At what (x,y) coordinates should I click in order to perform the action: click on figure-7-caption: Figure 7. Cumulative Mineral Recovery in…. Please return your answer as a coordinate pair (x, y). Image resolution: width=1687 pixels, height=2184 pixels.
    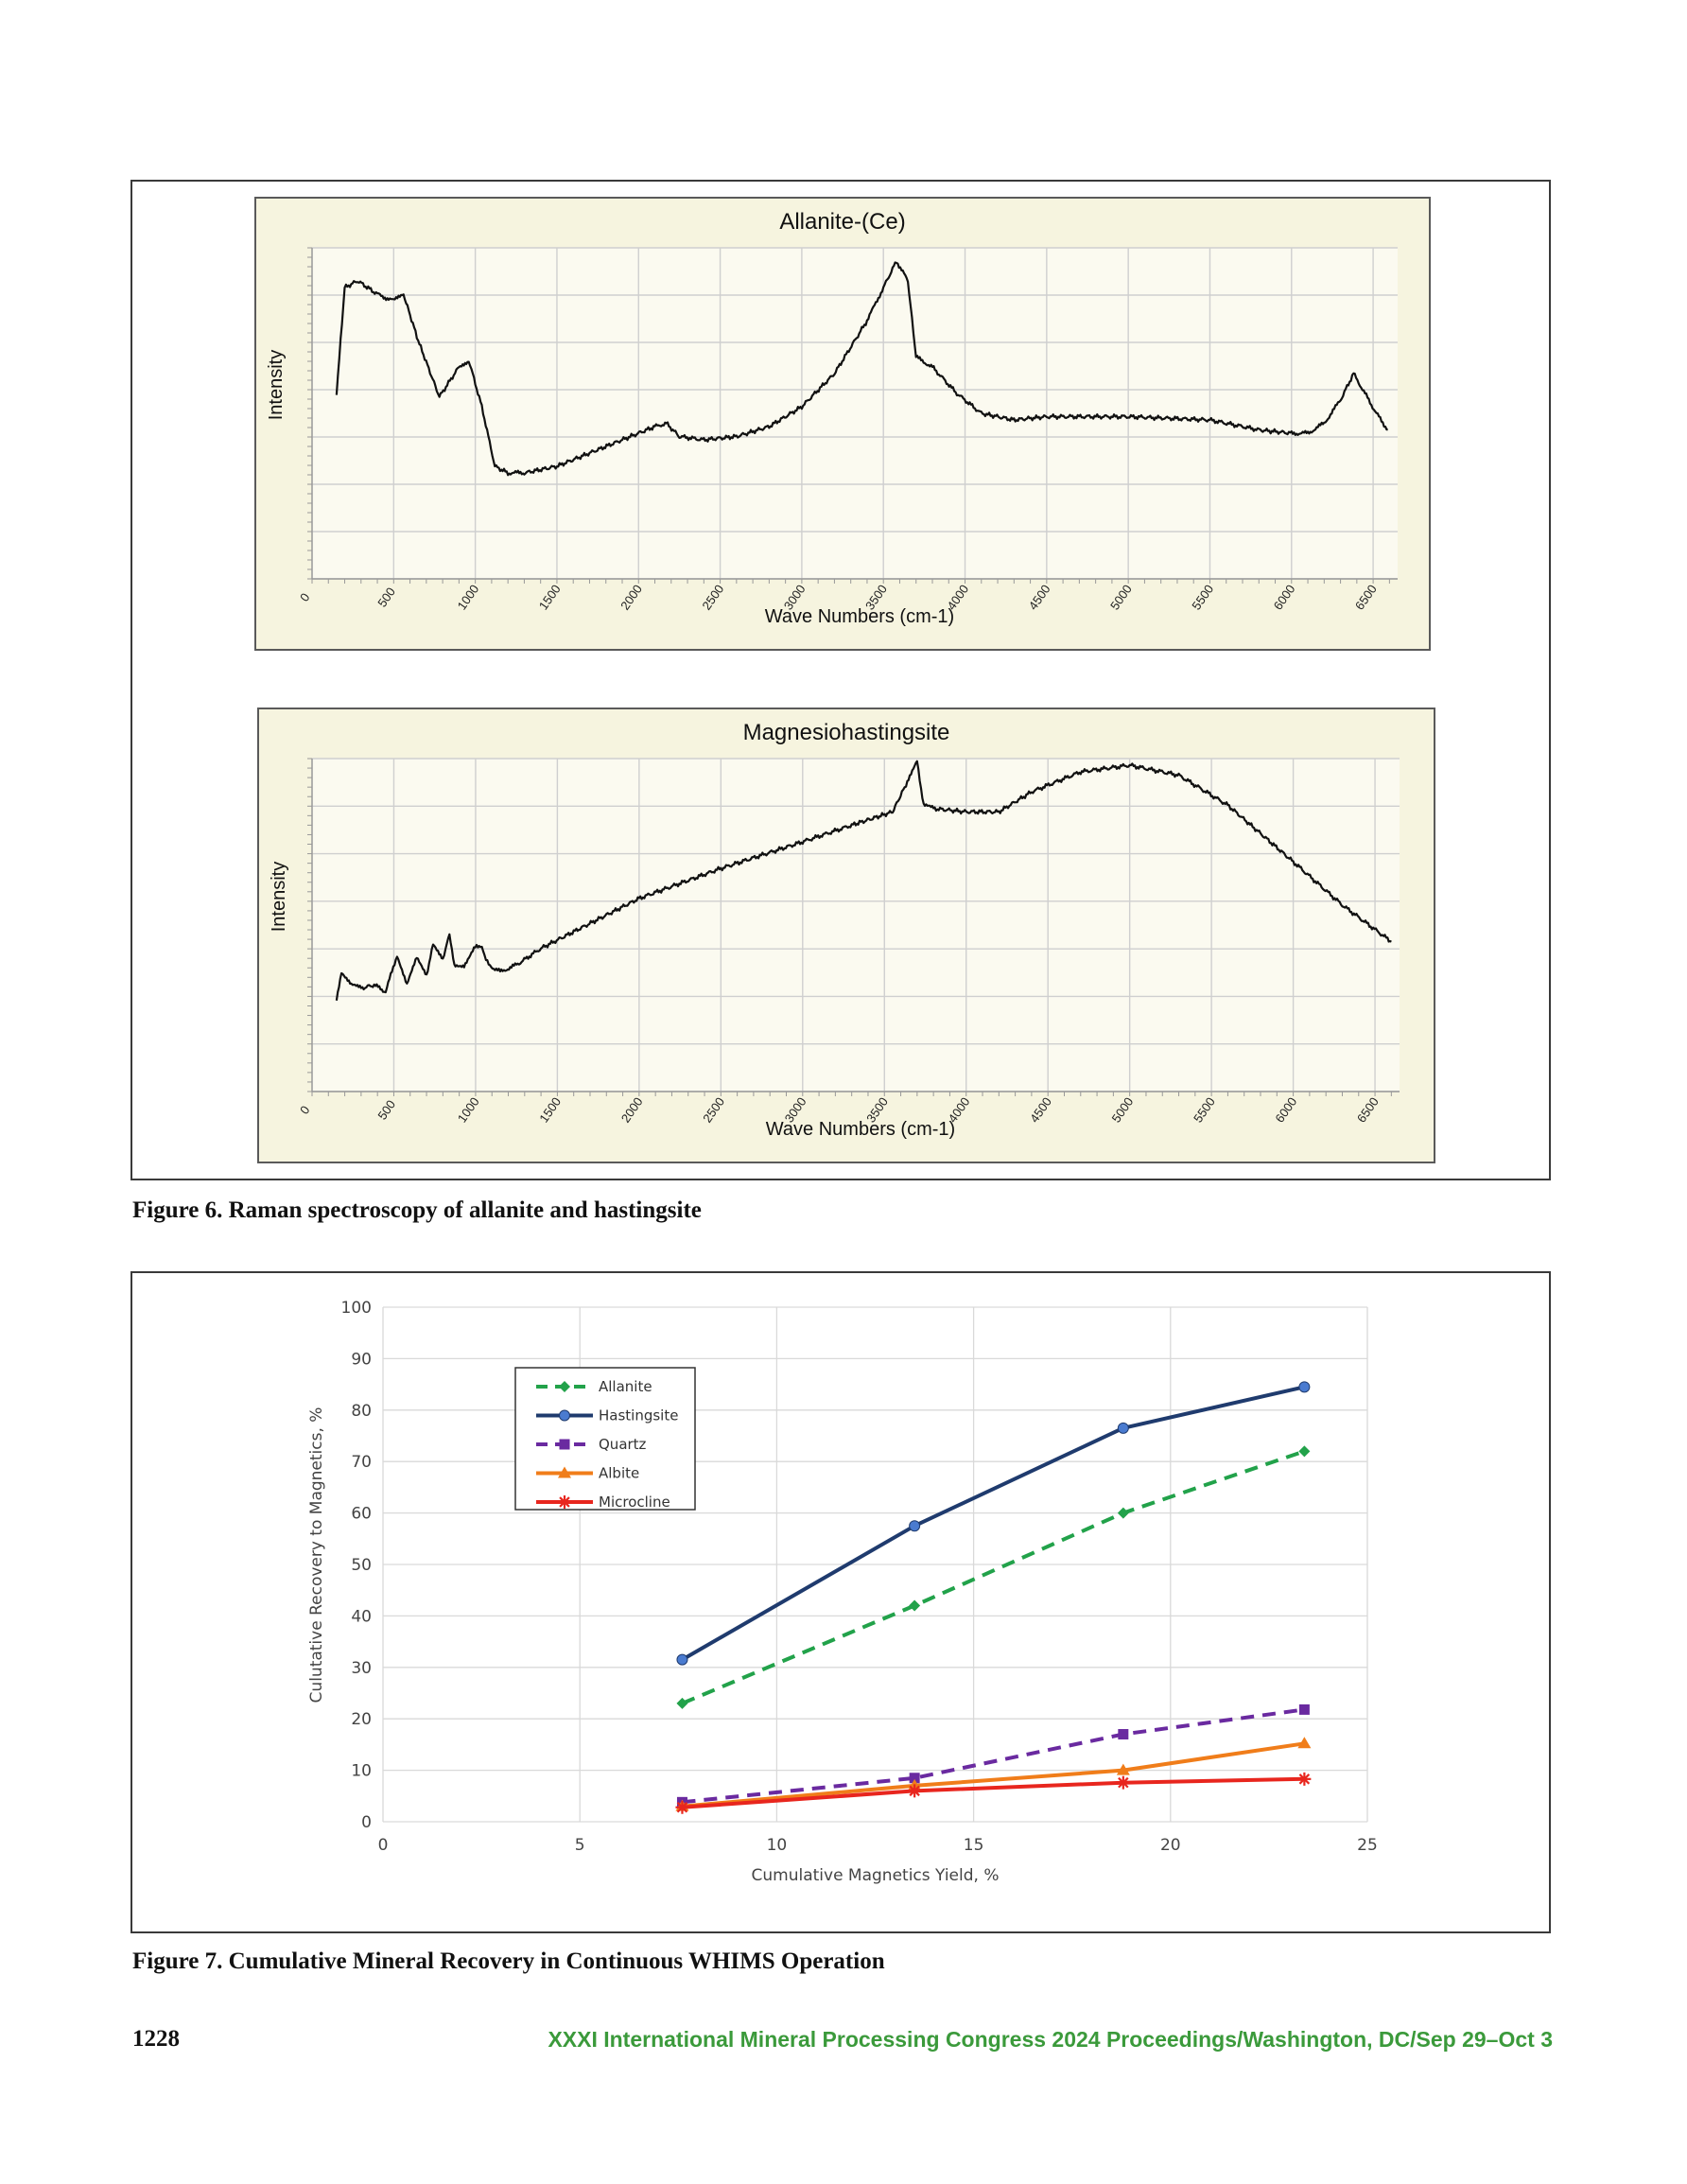
    Looking at the image, I should click on (509, 1961).